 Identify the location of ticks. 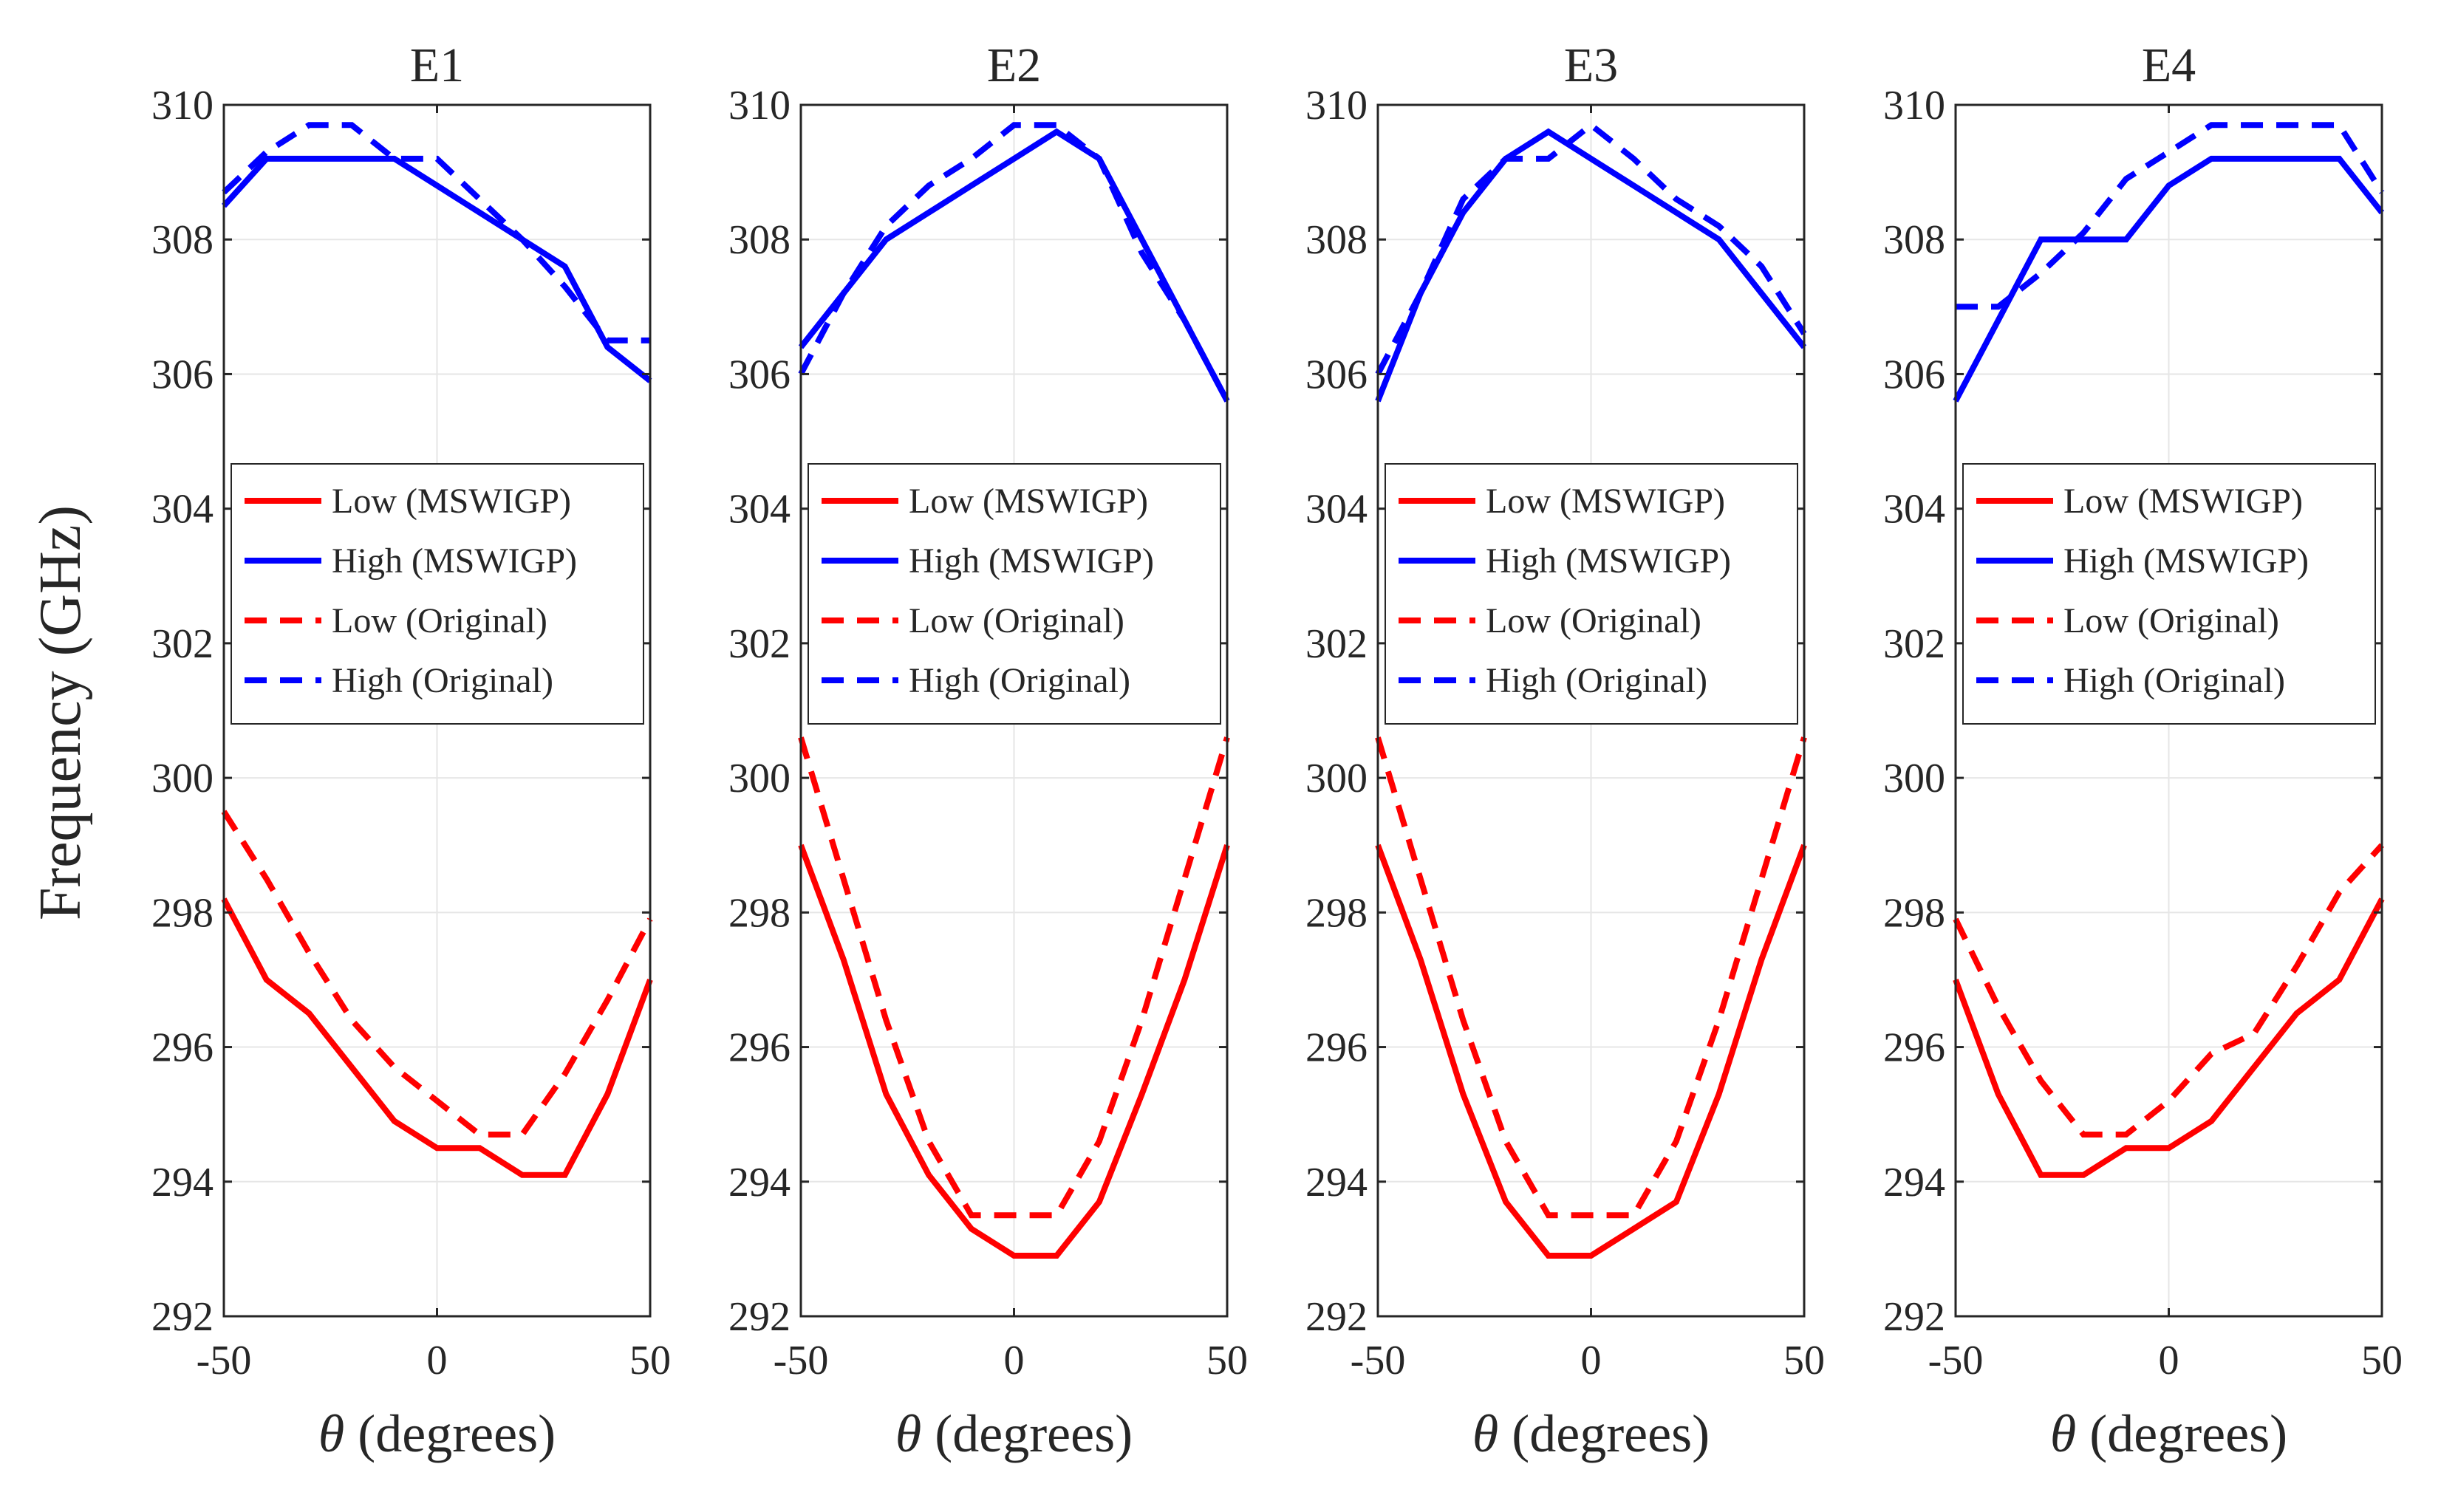
(1591, 710).